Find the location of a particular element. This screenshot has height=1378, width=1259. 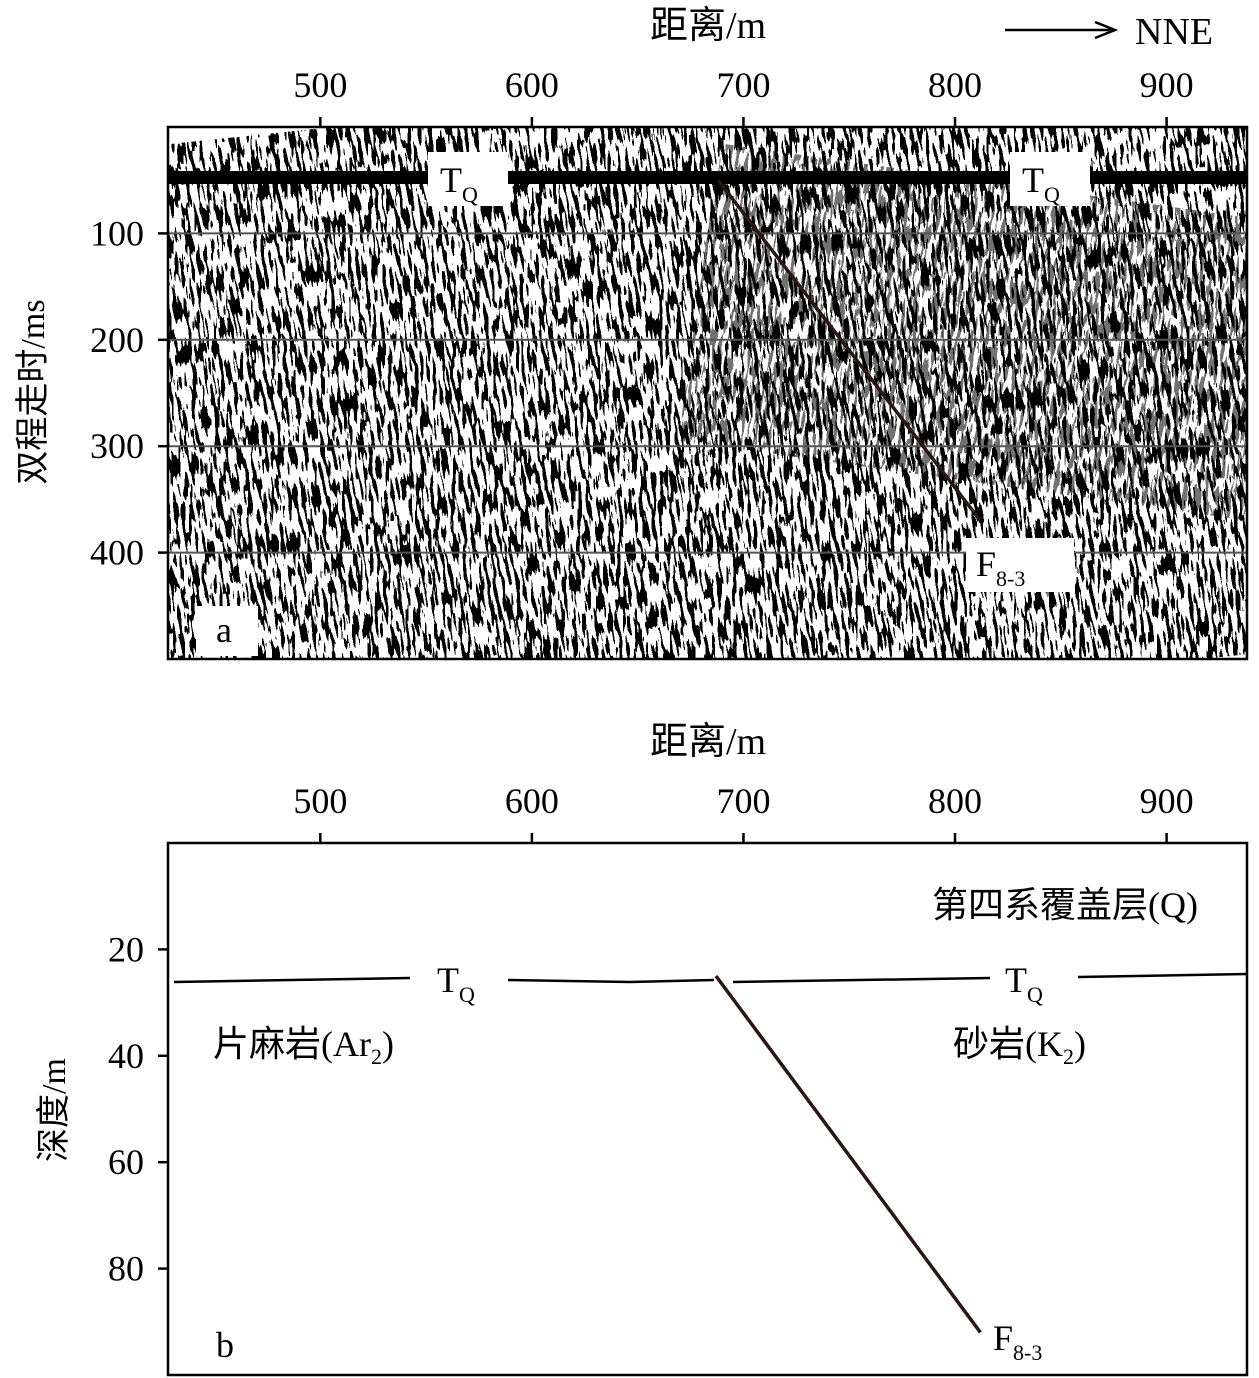

f83-label-box-a is located at coordinates (1020, 565).